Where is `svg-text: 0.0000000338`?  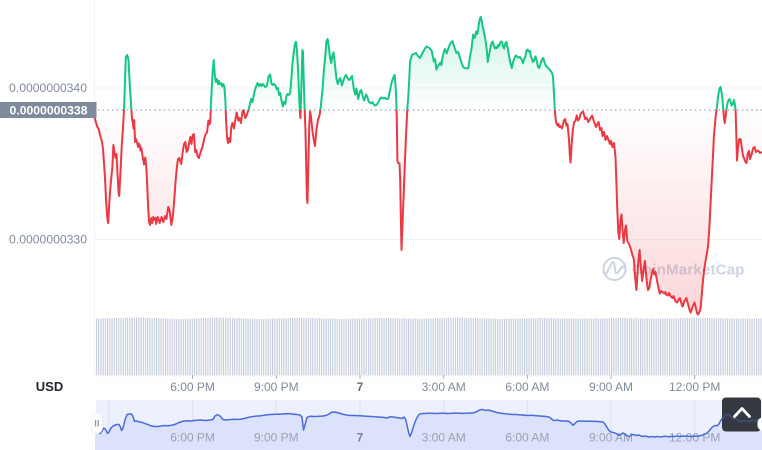 svg-text: 0.0000000338 is located at coordinates (49, 111).